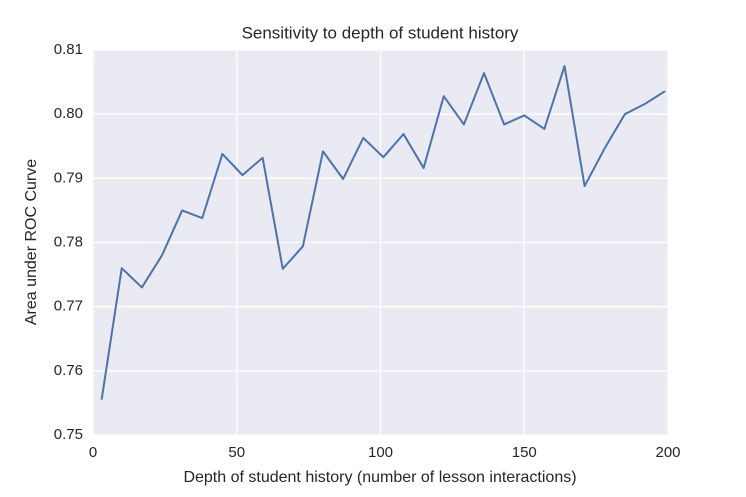 This screenshot has height=497, width=746. I want to click on y-tick-label: 0.79, so click(68, 177).